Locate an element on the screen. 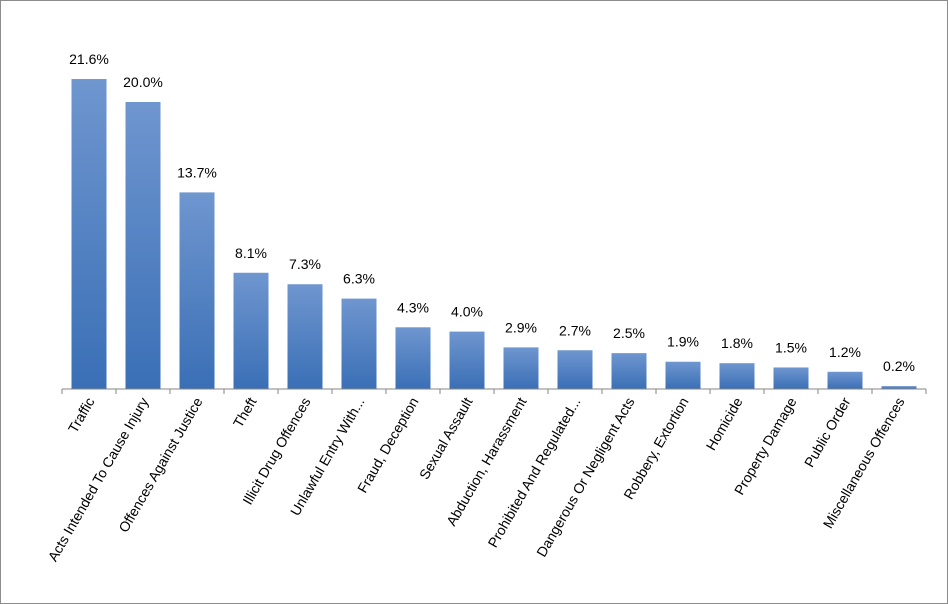  data-label: 4.3% is located at coordinates (413, 307).